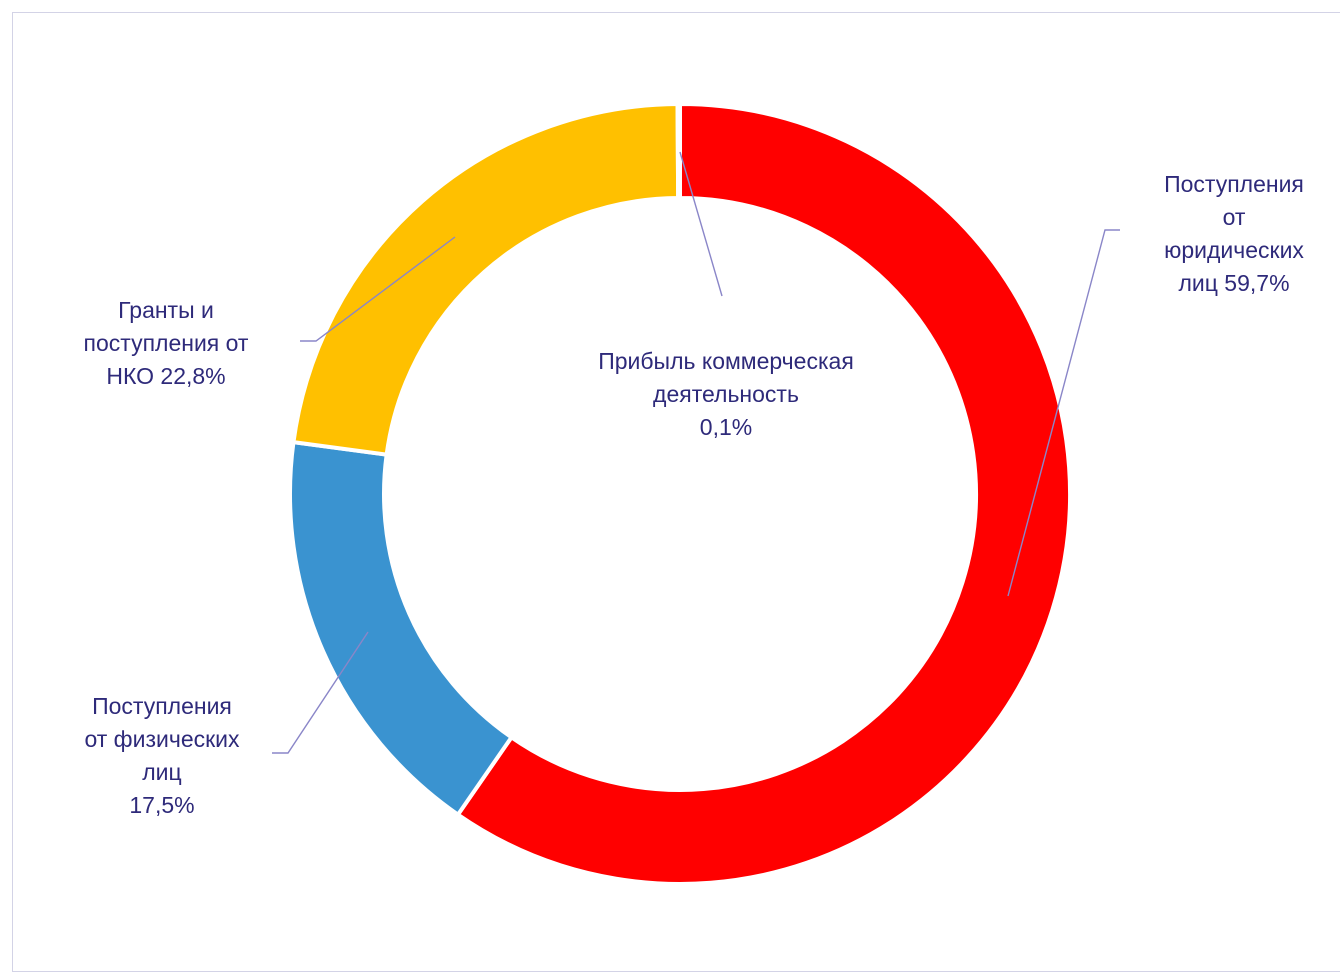 The height and width of the screenshot is (972, 1340). I want to click on label-individuals: Поступления от физических лиц 17,5%, so click(162, 755).